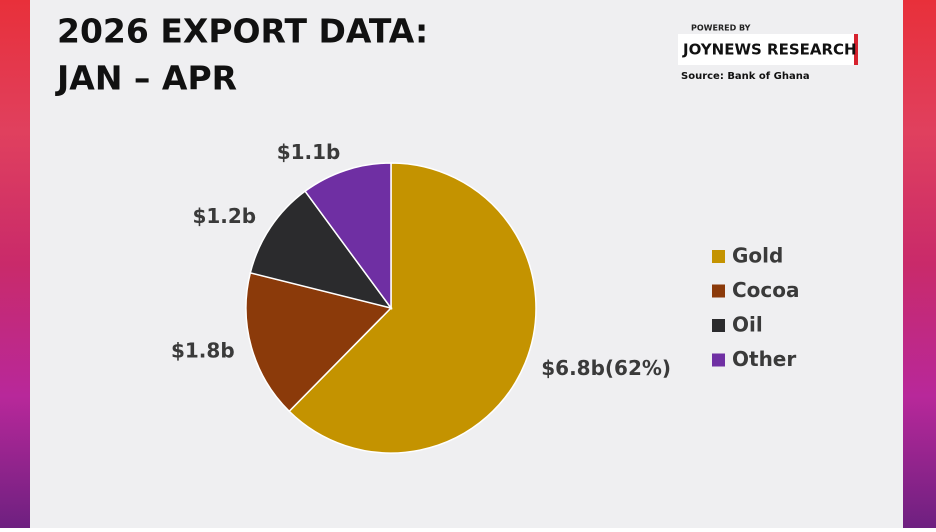  What do you see at coordinates (721, 28) in the screenshot?
I see `powered-by: POWERED BY` at bounding box center [721, 28].